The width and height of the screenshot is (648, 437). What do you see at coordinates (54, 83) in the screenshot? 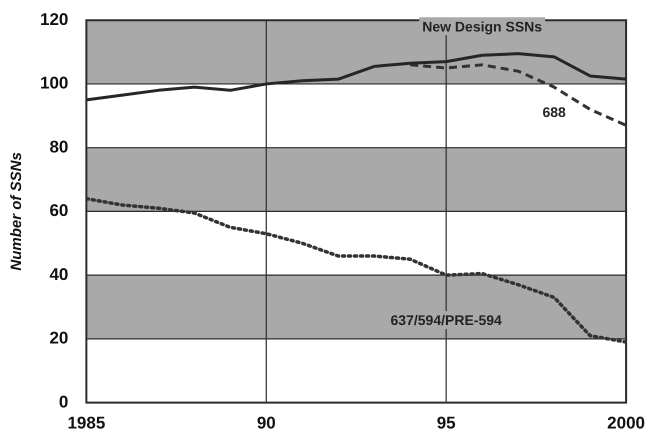
I see `y-tick-label: 100` at bounding box center [54, 83].